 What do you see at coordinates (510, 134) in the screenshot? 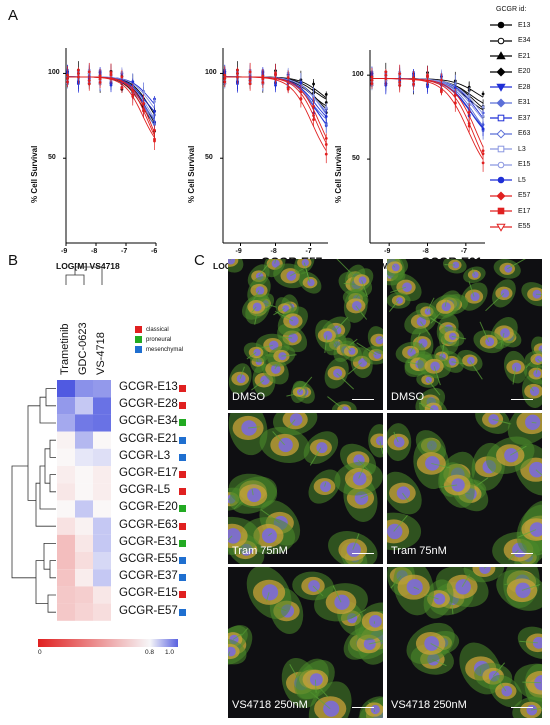
I see `legend-item-e63: E63` at bounding box center [510, 134].